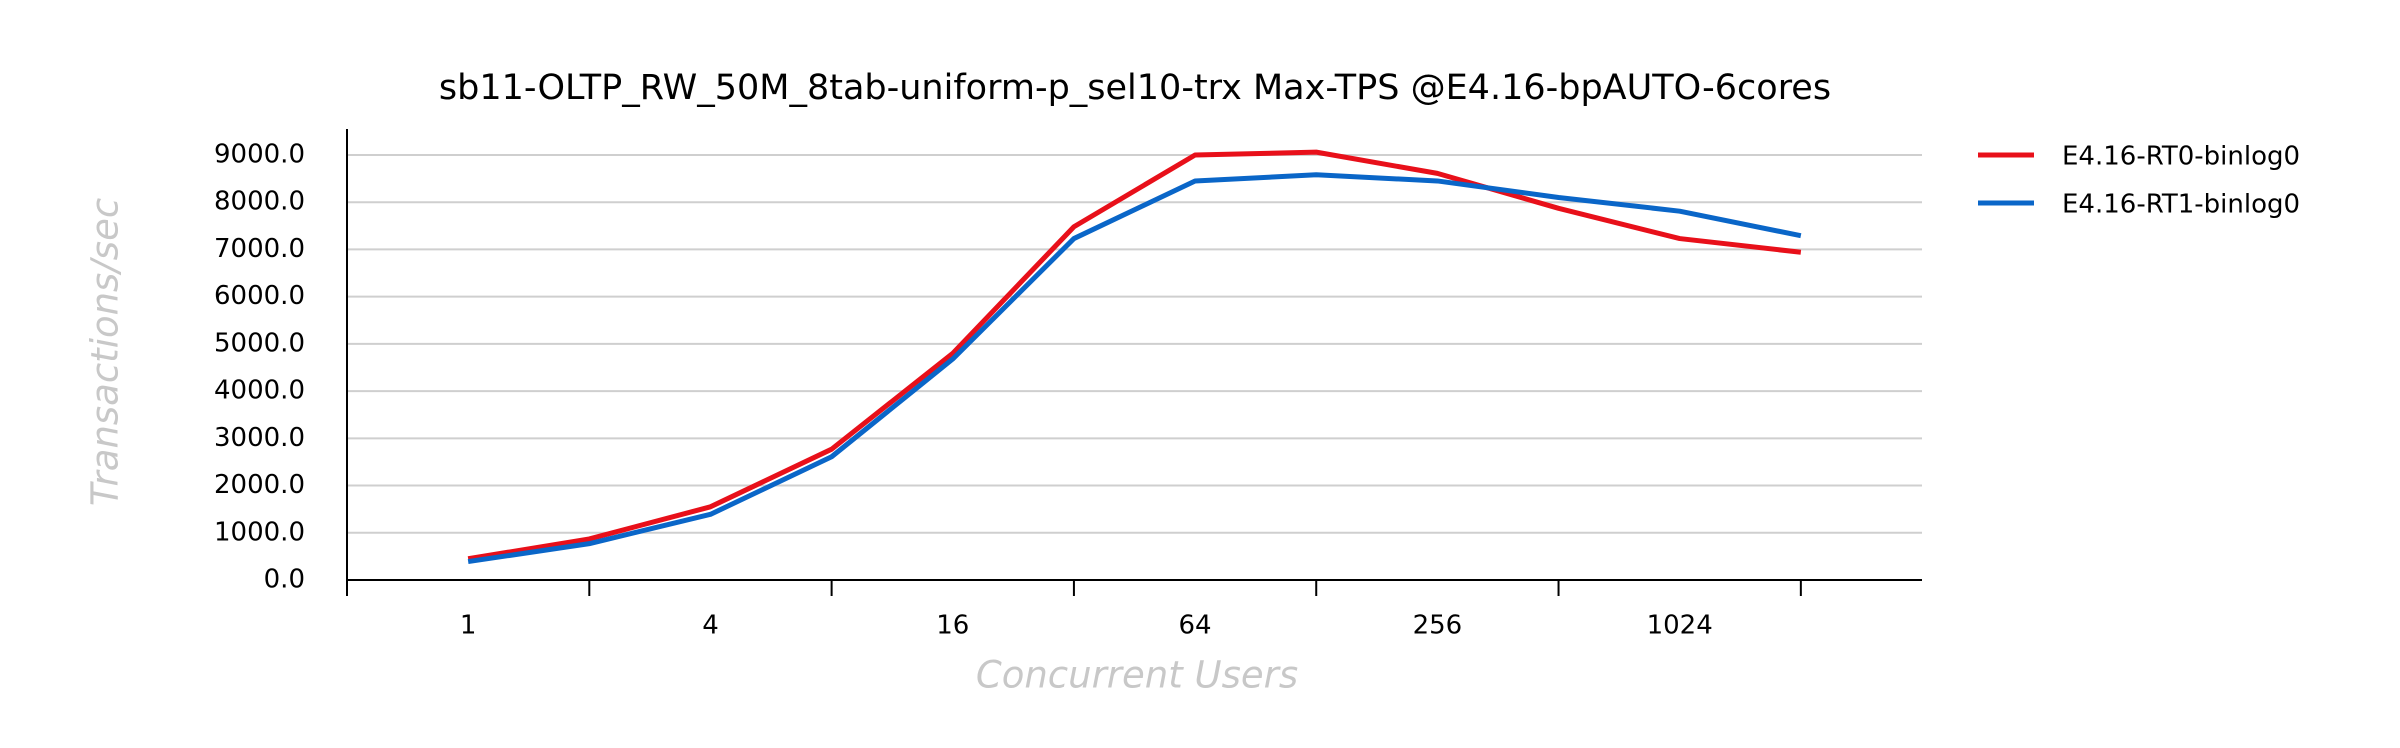 The width and height of the screenshot is (2400, 748). I want to click on y-tick-label: 8000.0, so click(259, 202).